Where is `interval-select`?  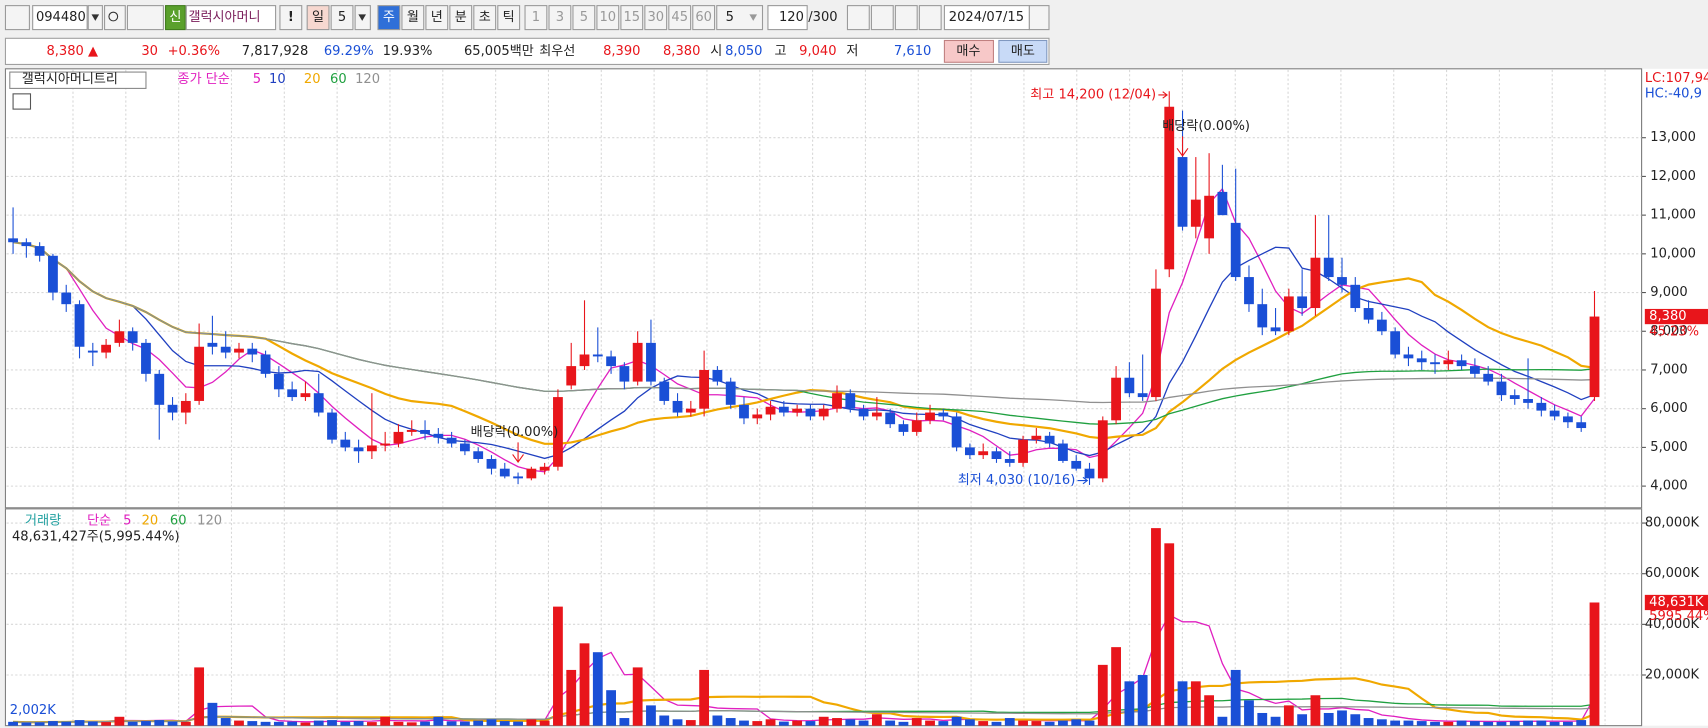
interval-select is located at coordinates (740, 18).